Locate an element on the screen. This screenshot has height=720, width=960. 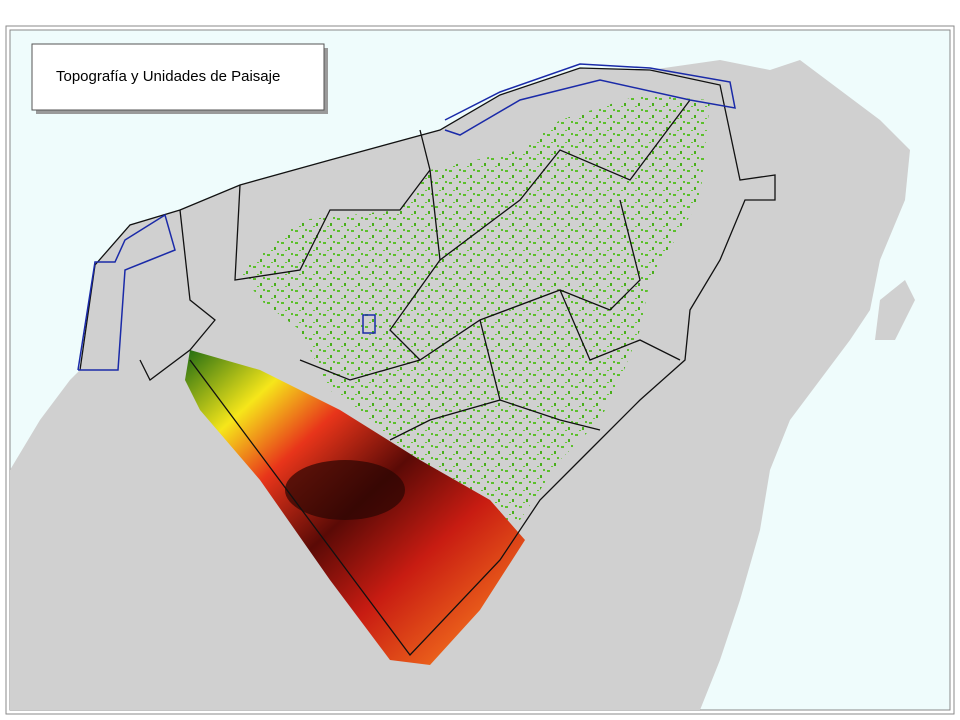
island is located at coordinates (895, 310).